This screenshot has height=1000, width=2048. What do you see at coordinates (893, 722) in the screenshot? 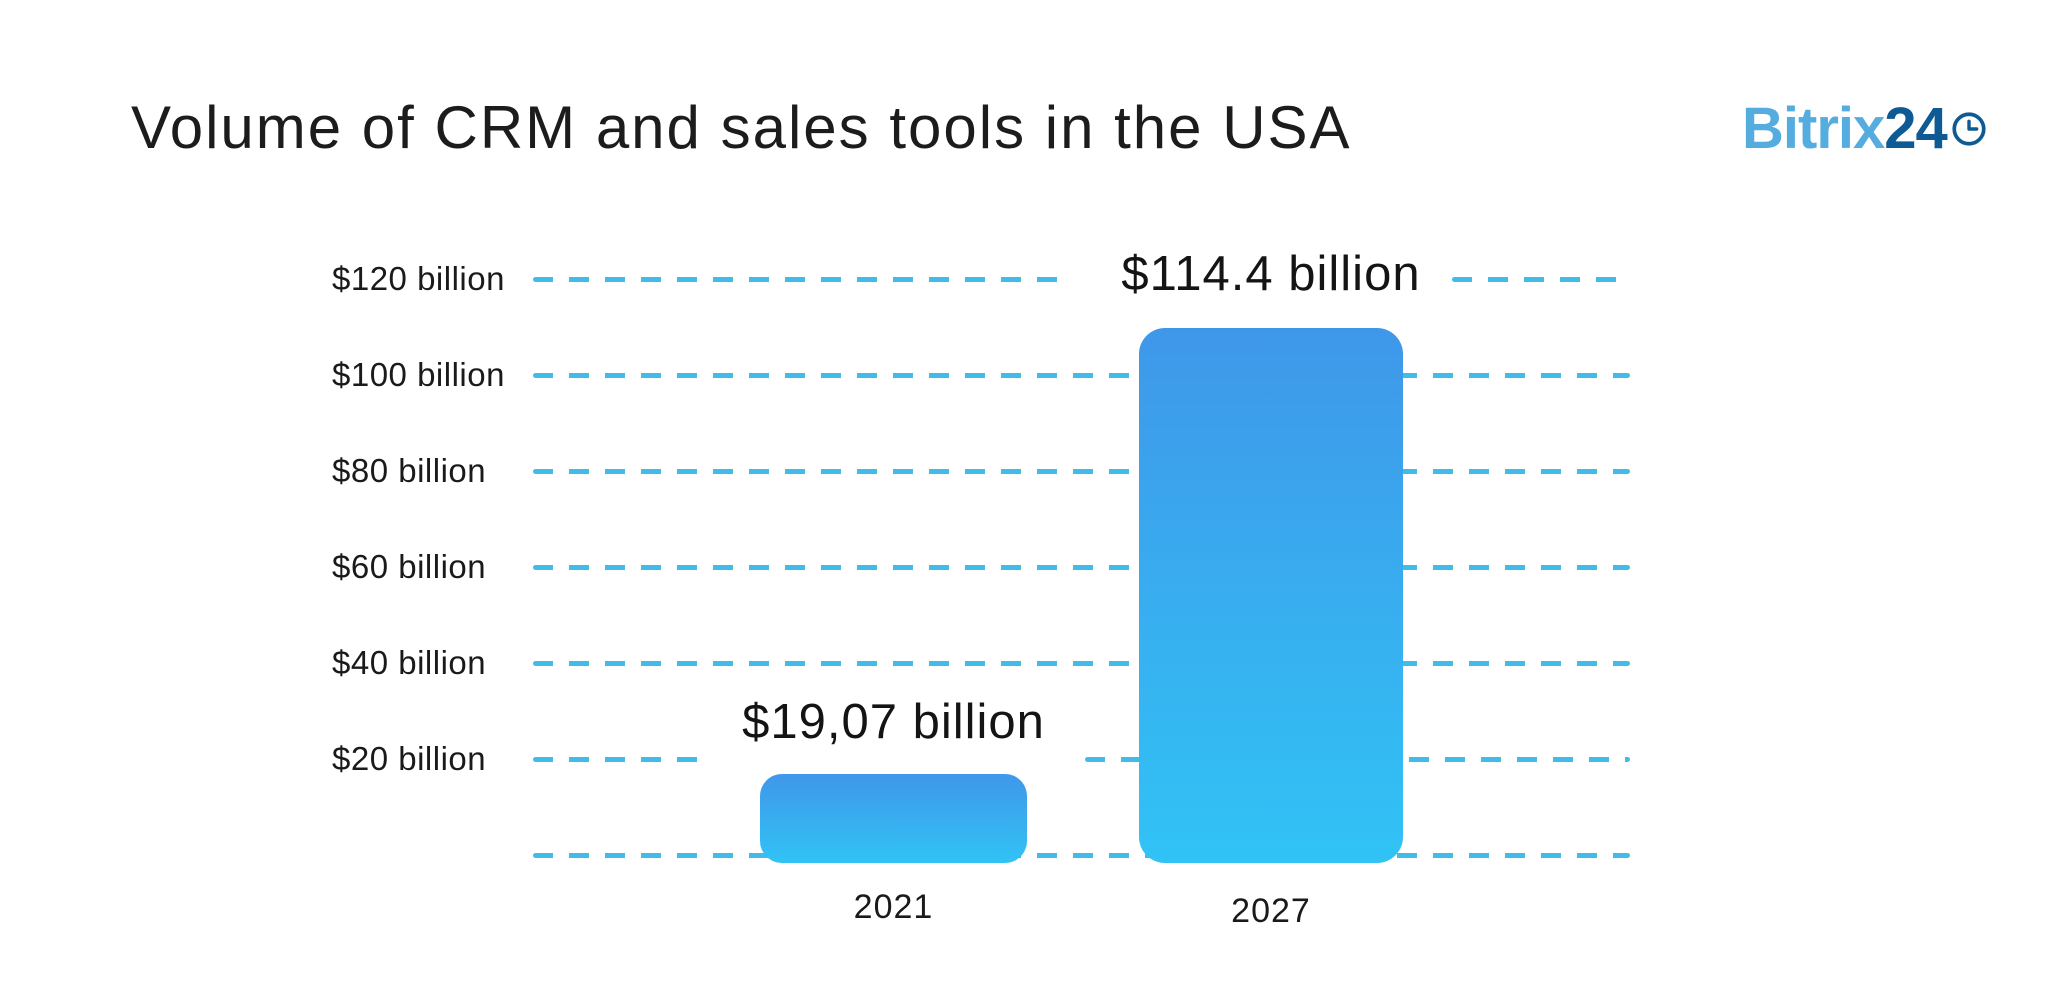
I see `bar-value-label-2021: $19,07 billion` at bounding box center [893, 722].